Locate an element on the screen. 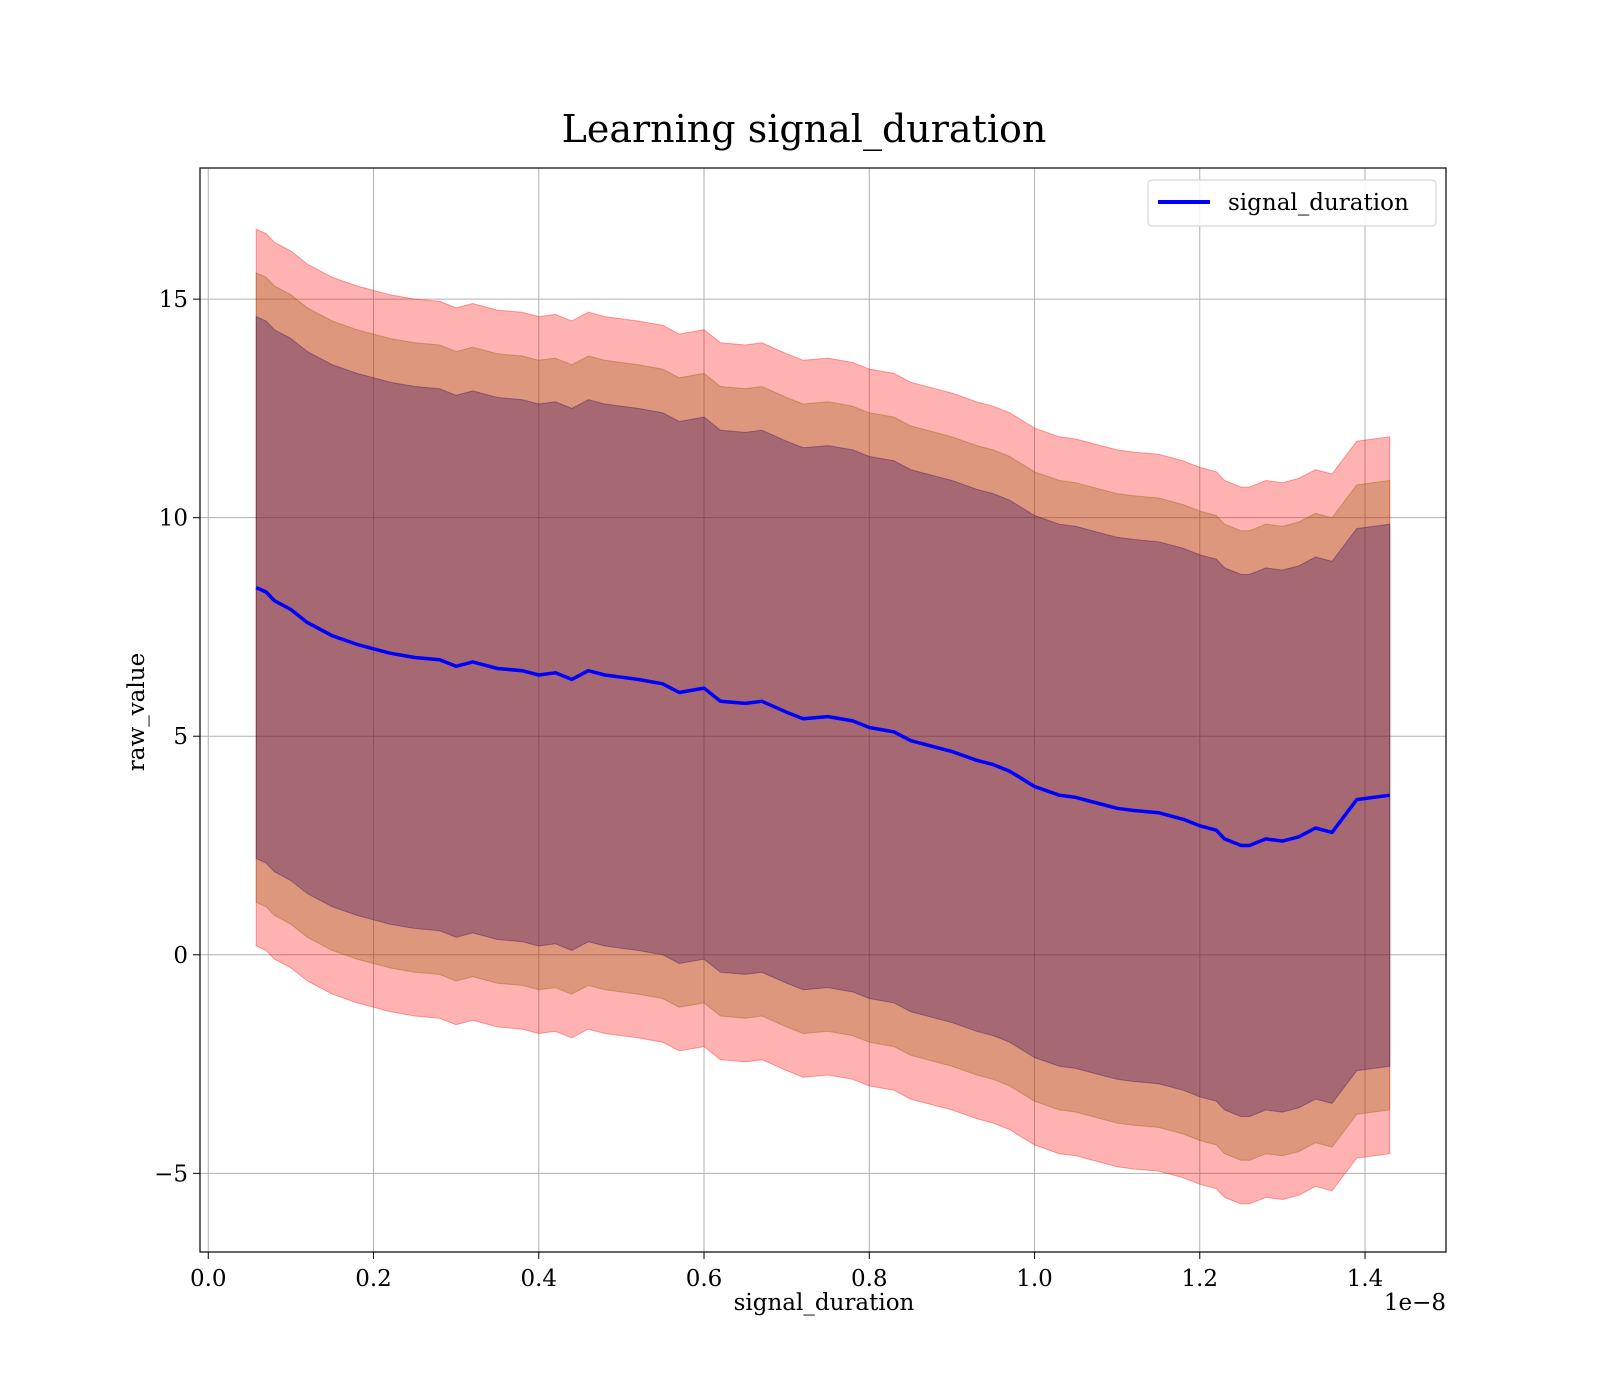 Image resolution: width=1600 pixels, height=1400 pixels. series-lines is located at coordinates (823, 717).